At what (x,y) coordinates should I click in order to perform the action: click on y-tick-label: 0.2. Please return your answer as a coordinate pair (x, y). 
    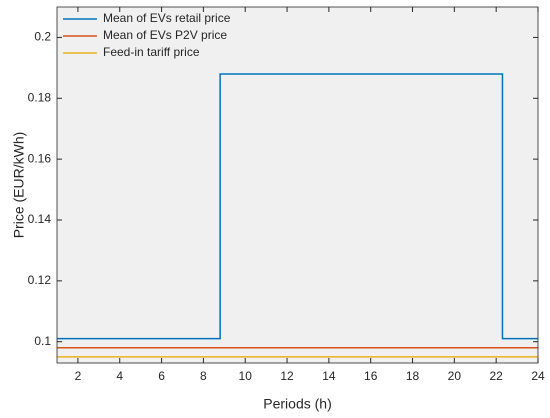
    Looking at the image, I should click on (42, 37).